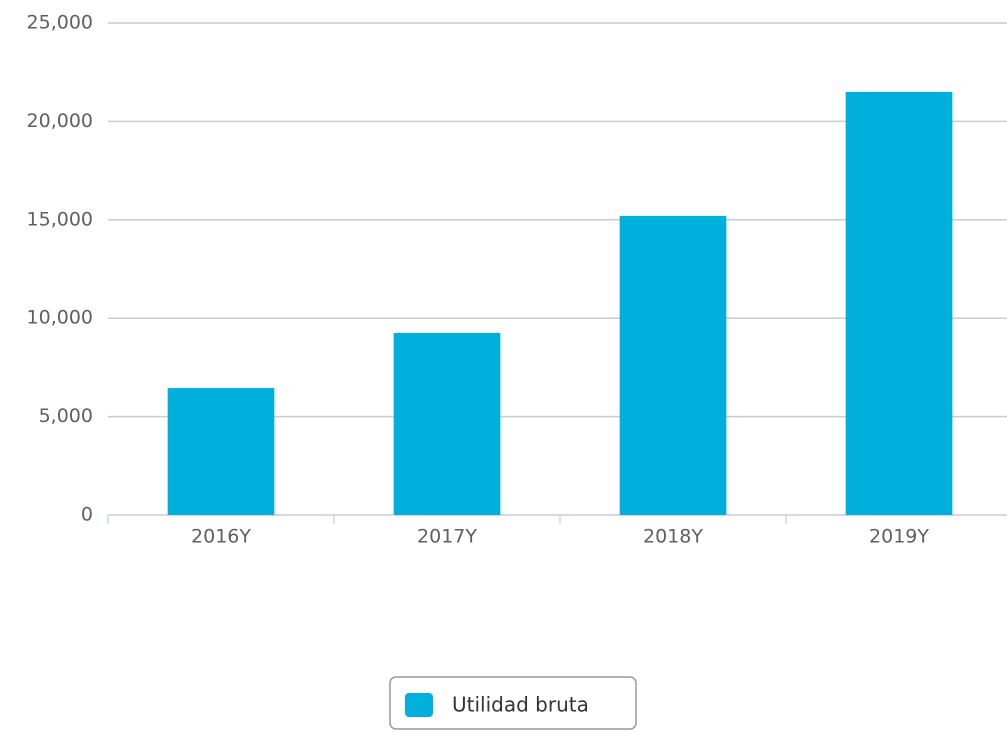 This screenshot has width=1007, height=732. What do you see at coordinates (60, 23) in the screenshot?
I see `y-tick-label: 25,000` at bounding box center [60, 23].